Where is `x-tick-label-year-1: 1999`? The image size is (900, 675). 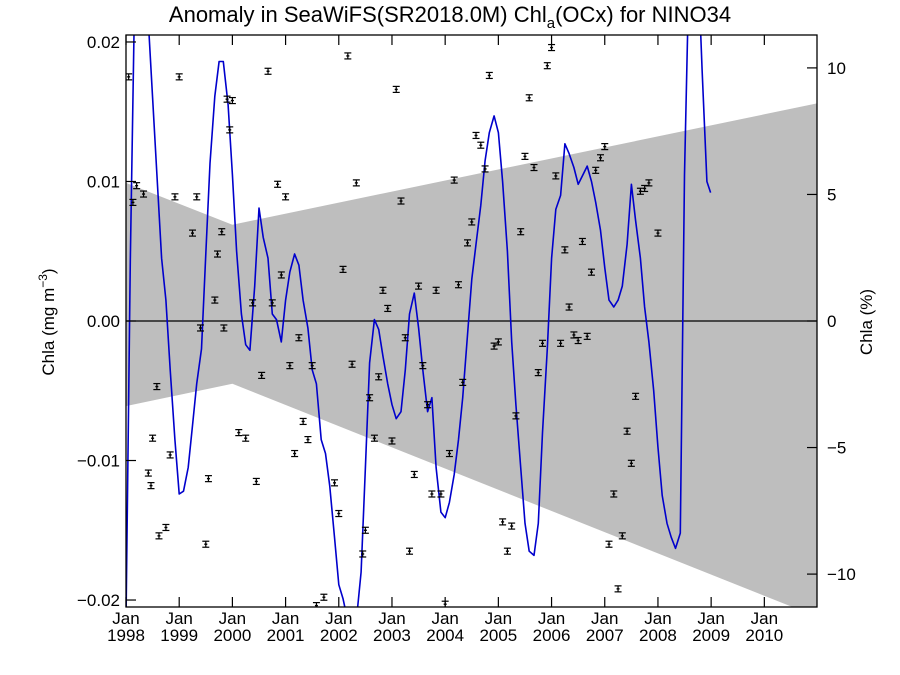
x-tick-label-year-1: 1999 is located at coordinates (179, 635).